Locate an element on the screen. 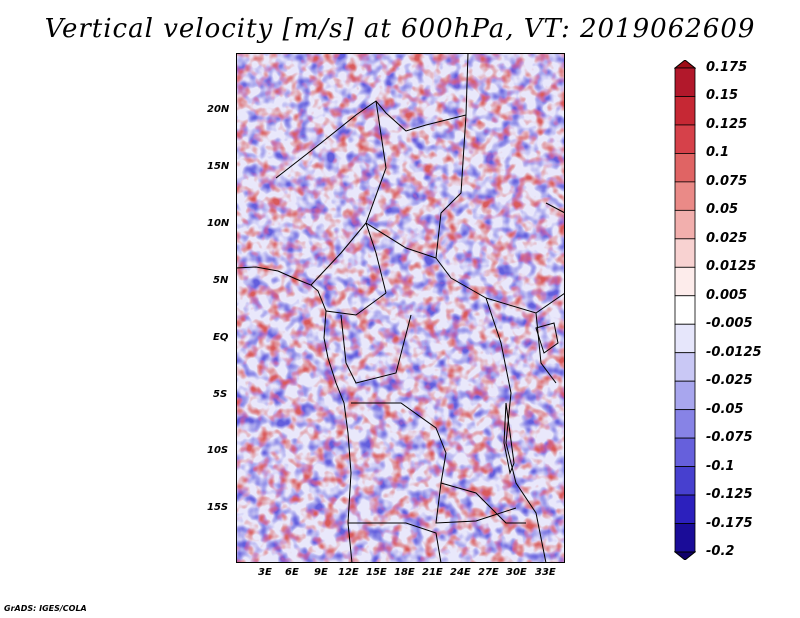  colorbar-bottom-arrow is located at coordinates (685, 555).